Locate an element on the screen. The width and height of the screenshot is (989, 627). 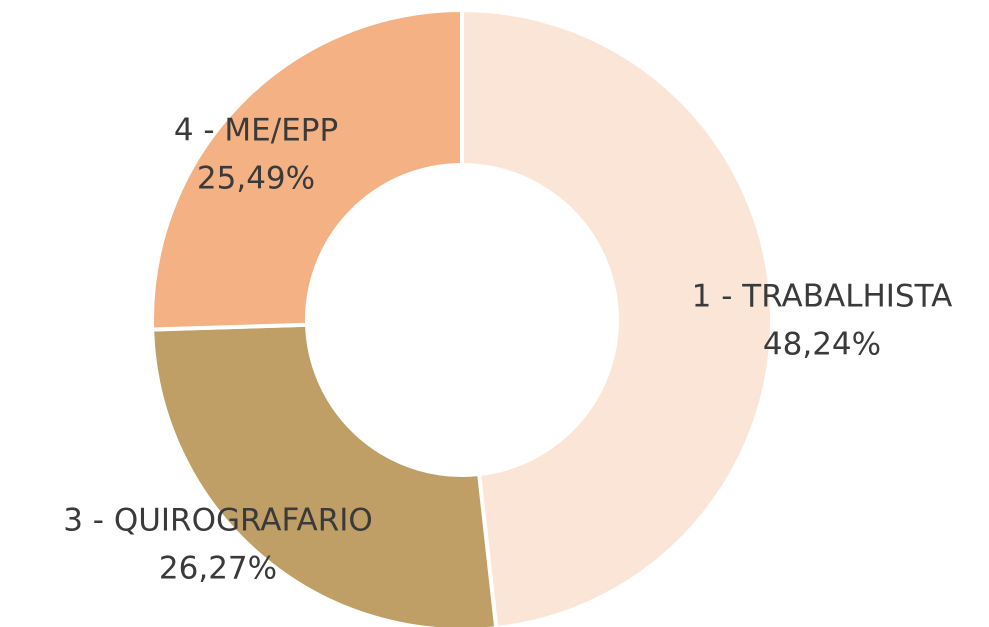
slice-category-label: 4 - ME/EPP is located at coordinates (256, 131).